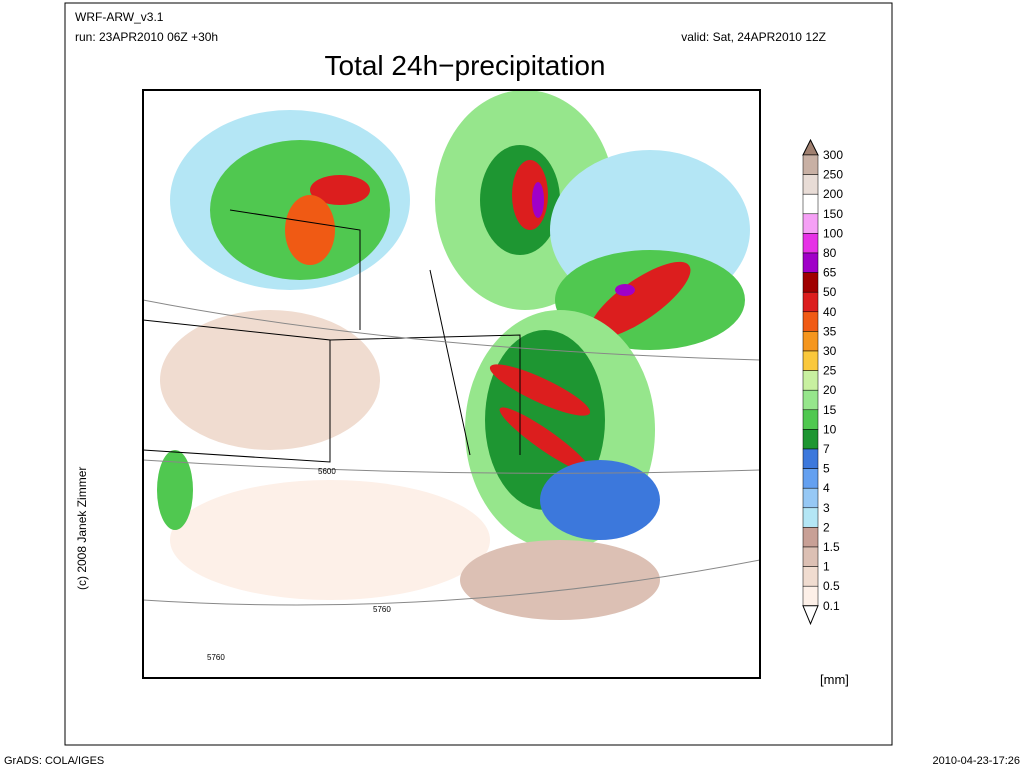  I want to click on colorbar-label: 250, so click(833, 175).